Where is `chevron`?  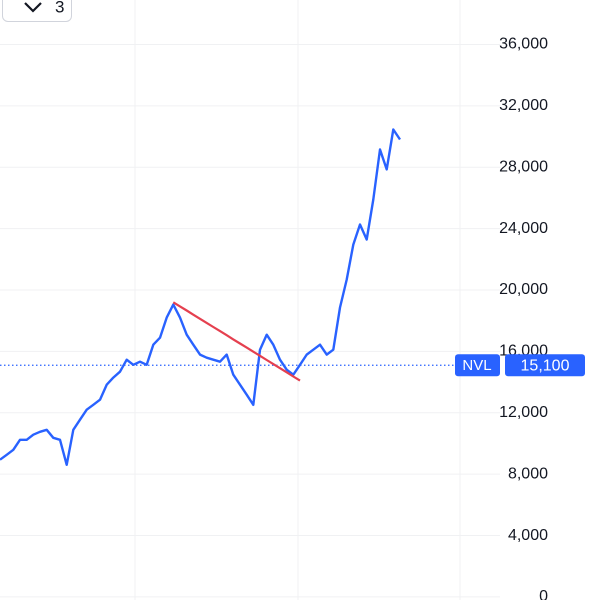
chevron is located at coordinates (33, 7).